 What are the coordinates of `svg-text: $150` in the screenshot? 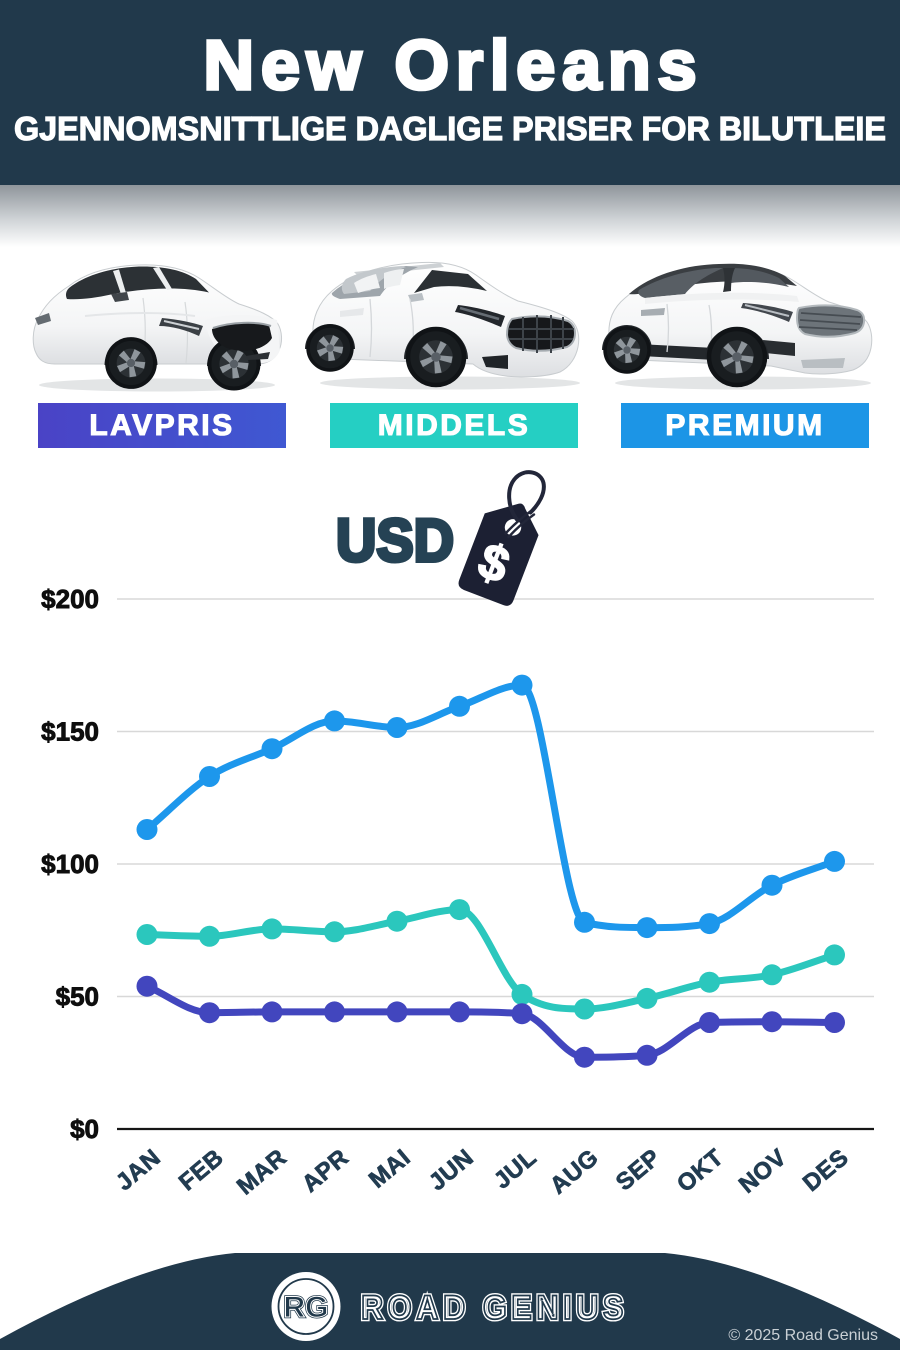 It's located at (70, 732).